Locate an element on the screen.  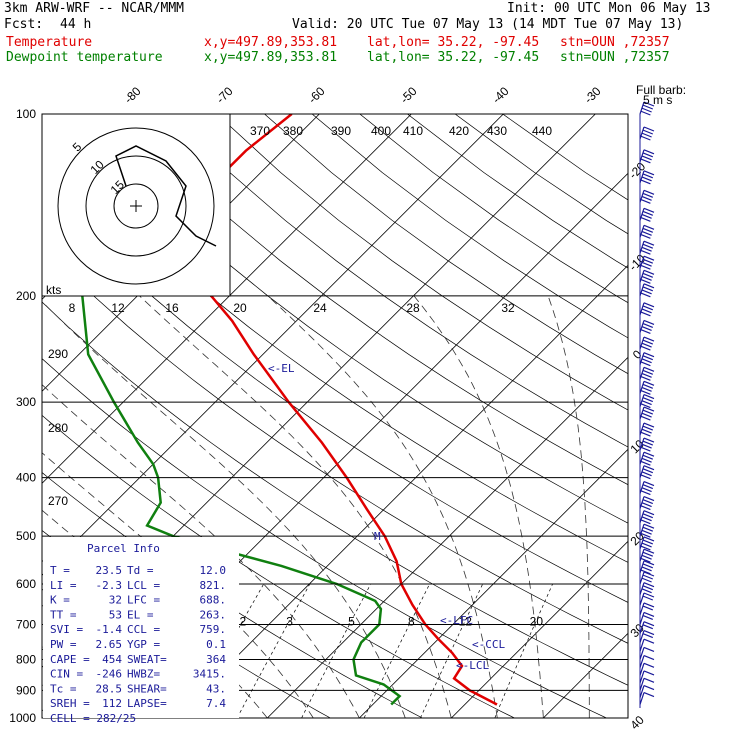
hodograph-axis-label: 24 is located at coordinates (320, 308).